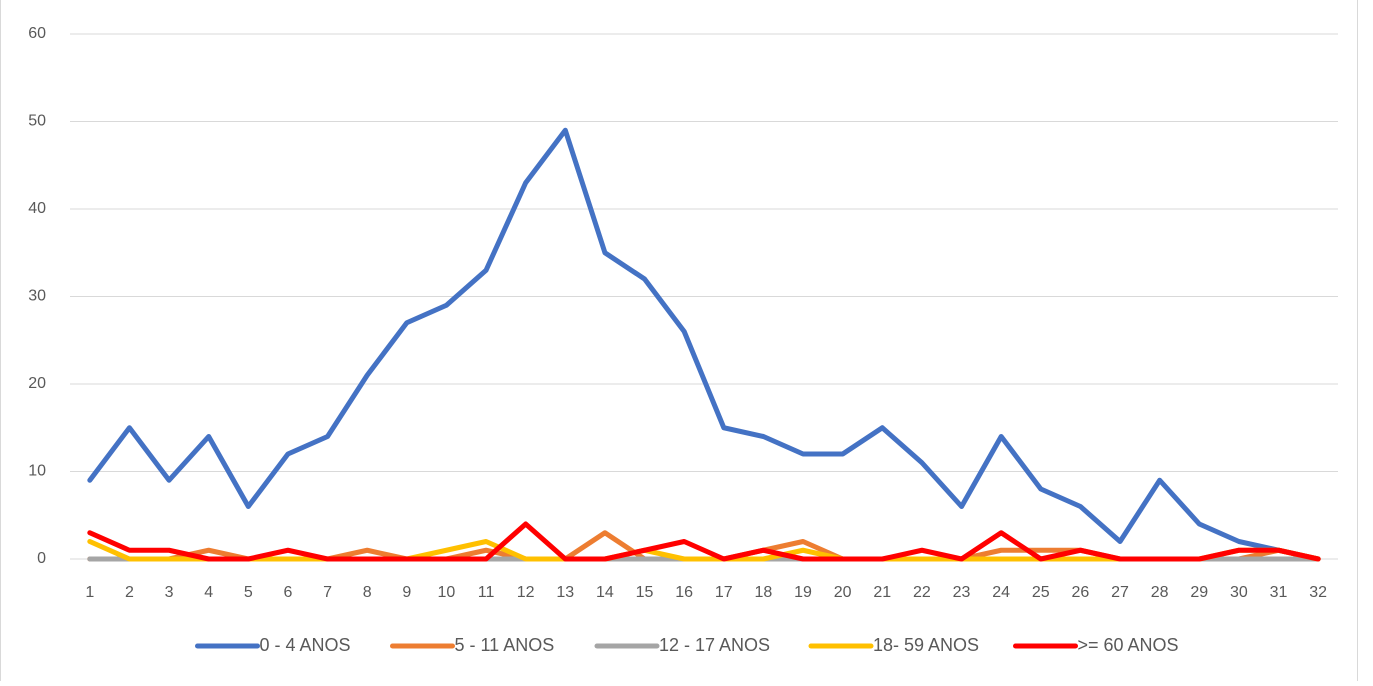  I want to click on series-line, so click(704, 541).